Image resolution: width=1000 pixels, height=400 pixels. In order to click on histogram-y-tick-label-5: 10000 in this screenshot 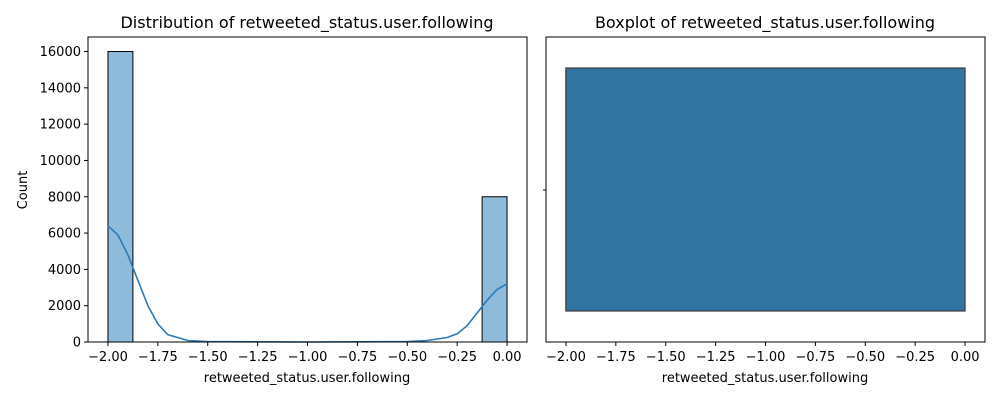, I will do `click(60, 161)`.